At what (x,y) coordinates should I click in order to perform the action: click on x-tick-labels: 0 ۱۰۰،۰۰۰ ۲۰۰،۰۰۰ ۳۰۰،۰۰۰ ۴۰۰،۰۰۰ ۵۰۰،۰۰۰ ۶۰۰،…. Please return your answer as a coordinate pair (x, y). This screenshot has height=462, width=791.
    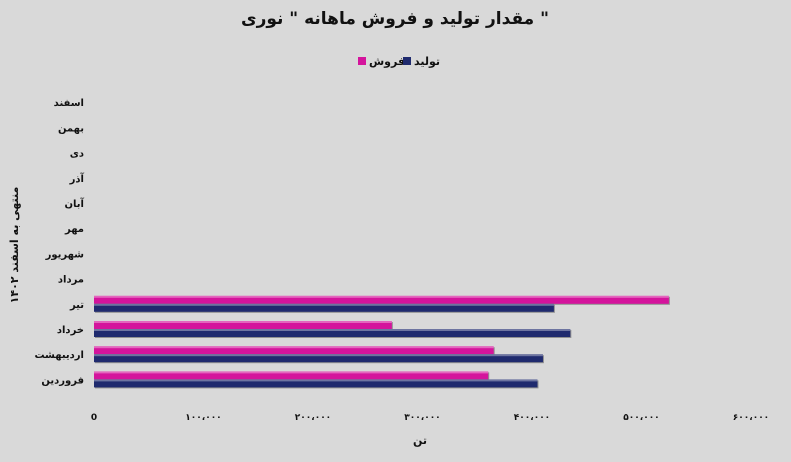
    Looking at the image, I should click on (430, 418).